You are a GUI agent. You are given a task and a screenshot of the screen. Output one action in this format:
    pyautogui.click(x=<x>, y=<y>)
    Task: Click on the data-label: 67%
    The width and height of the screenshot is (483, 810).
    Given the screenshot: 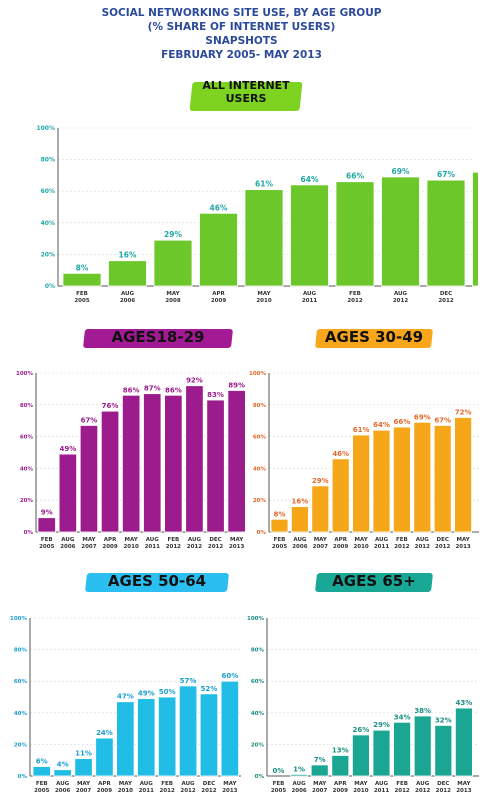 What is the action you would take?
    pyautogui.click(x=89, y=420)
    